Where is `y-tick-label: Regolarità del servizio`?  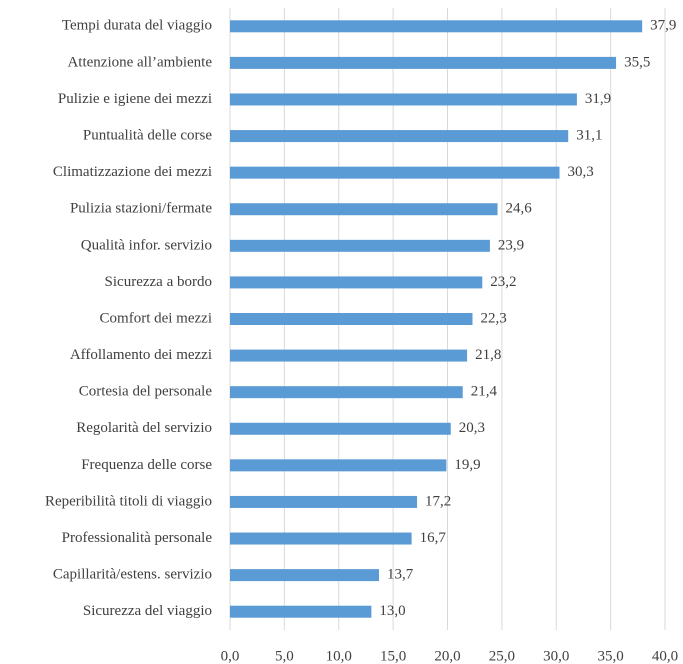
y-tick-label: Regolarità del servizio is located at coordinates (144, 428).